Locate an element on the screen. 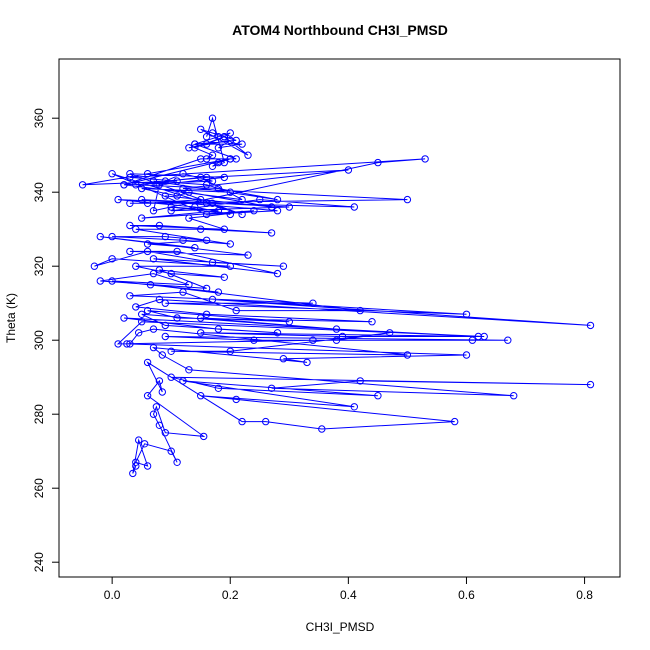 Image resolution: width=650 pixels, height=650 pixels. y-tick-label: 240 is located at coordinates (39, 562).